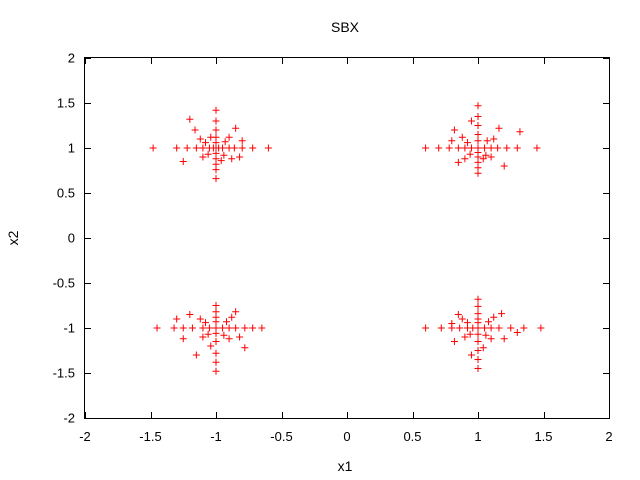  Describe the element at coordinates (85, 436) in the screenshot. I see `x-tick-label: -2` at that location.